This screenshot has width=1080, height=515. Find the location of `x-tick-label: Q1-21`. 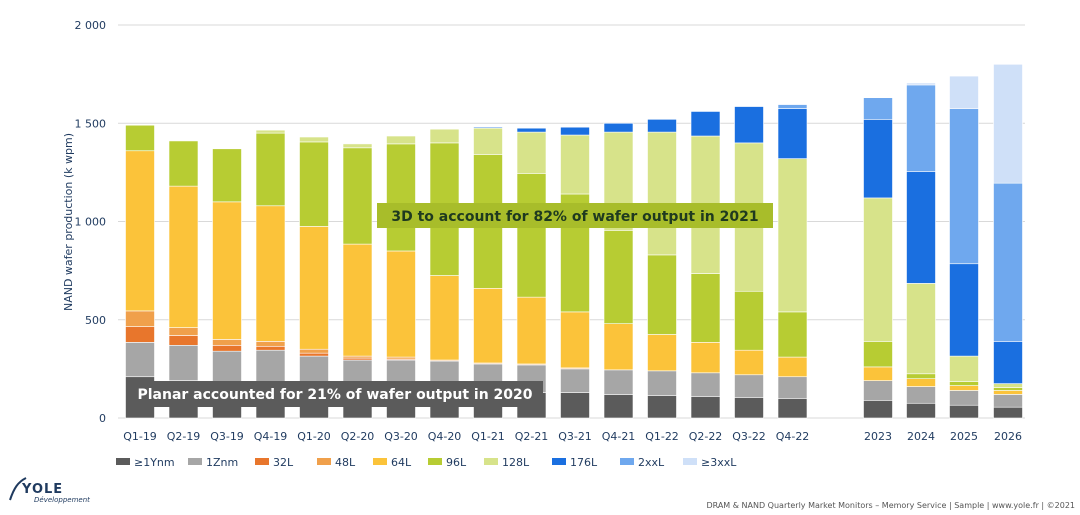

x-tick-label: Q1-21 is located at coordinates (488, 436).